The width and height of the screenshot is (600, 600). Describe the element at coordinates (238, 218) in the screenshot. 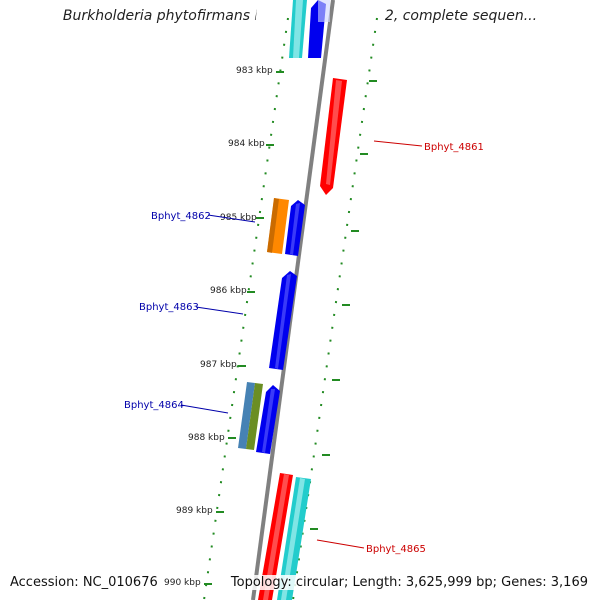

I see `tick-label-985: 985 kbp` at that location.